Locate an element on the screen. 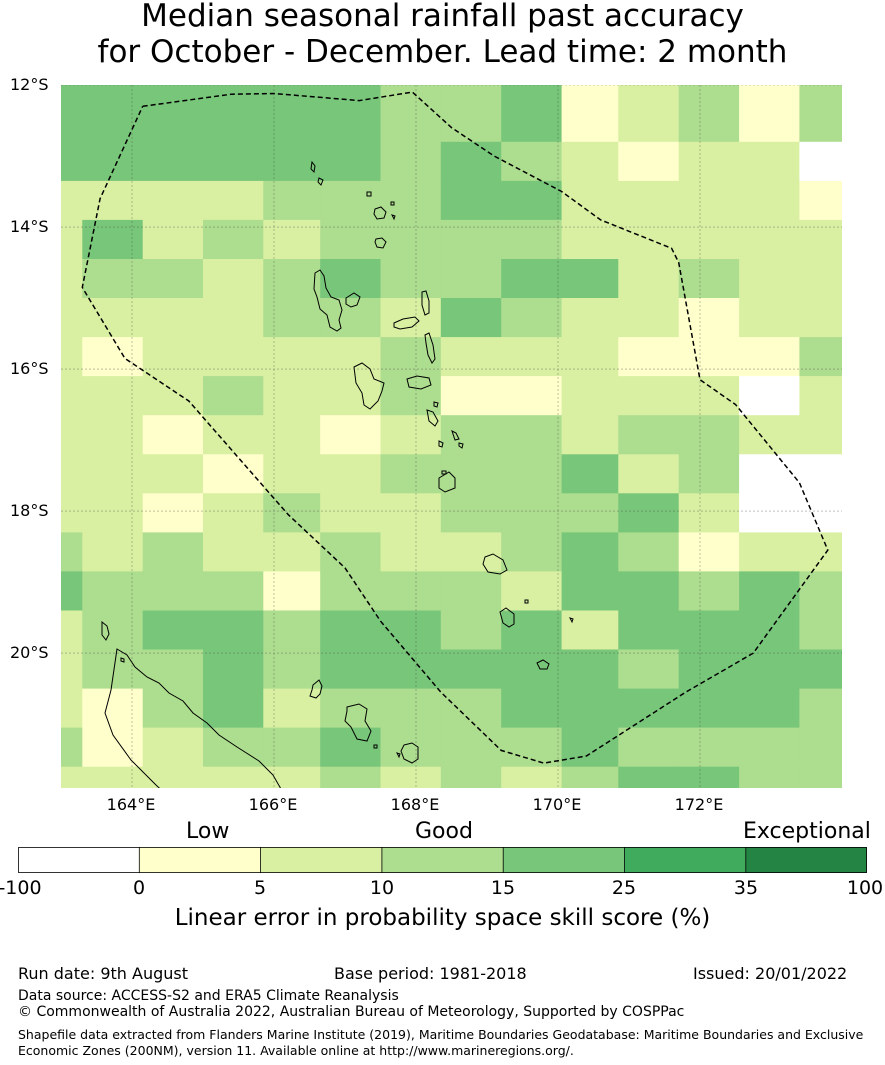 The width and height of the screenshot is (885, 1065). colorbar-word-good: Good is located at coordinates (444, 831).